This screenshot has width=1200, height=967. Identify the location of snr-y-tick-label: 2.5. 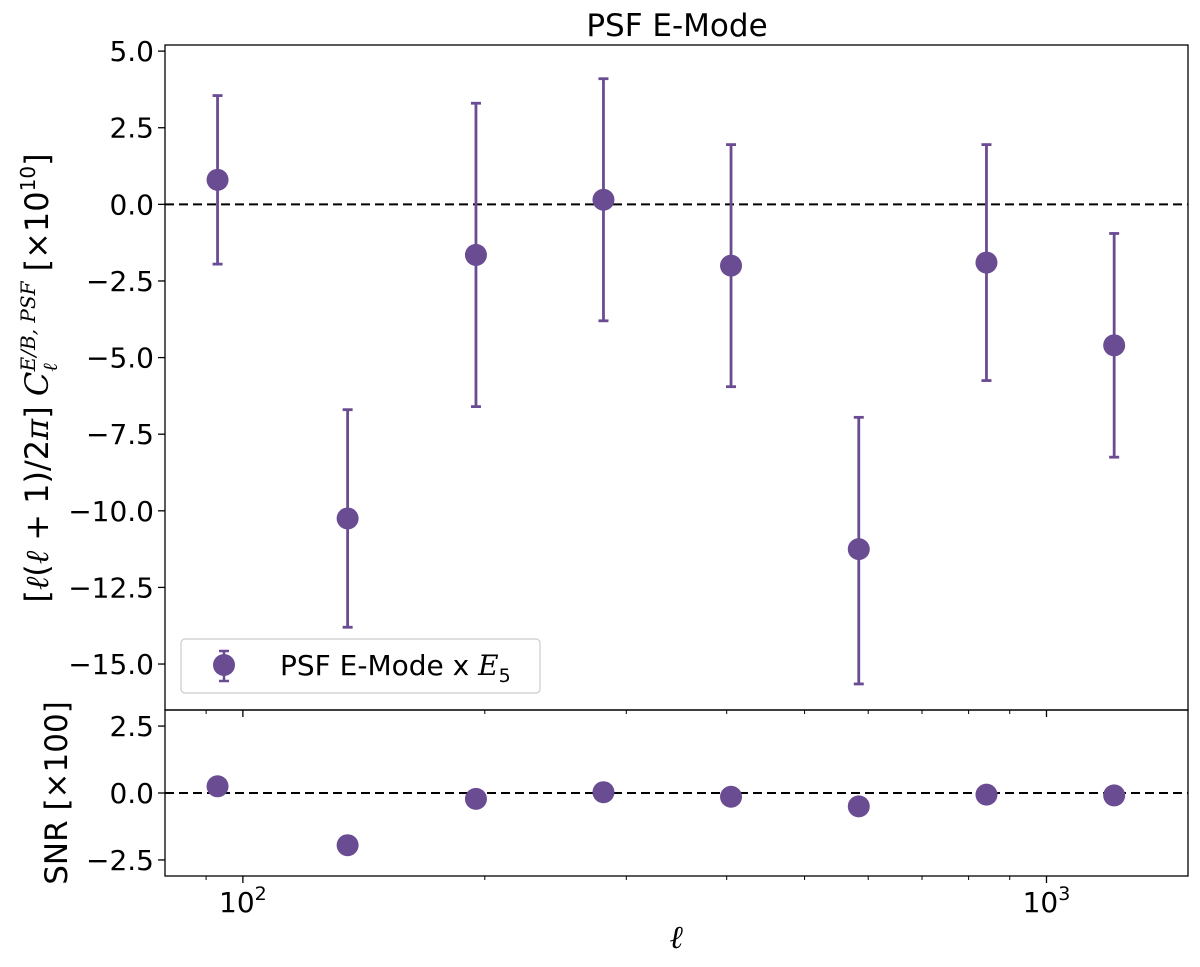
(131, 726).